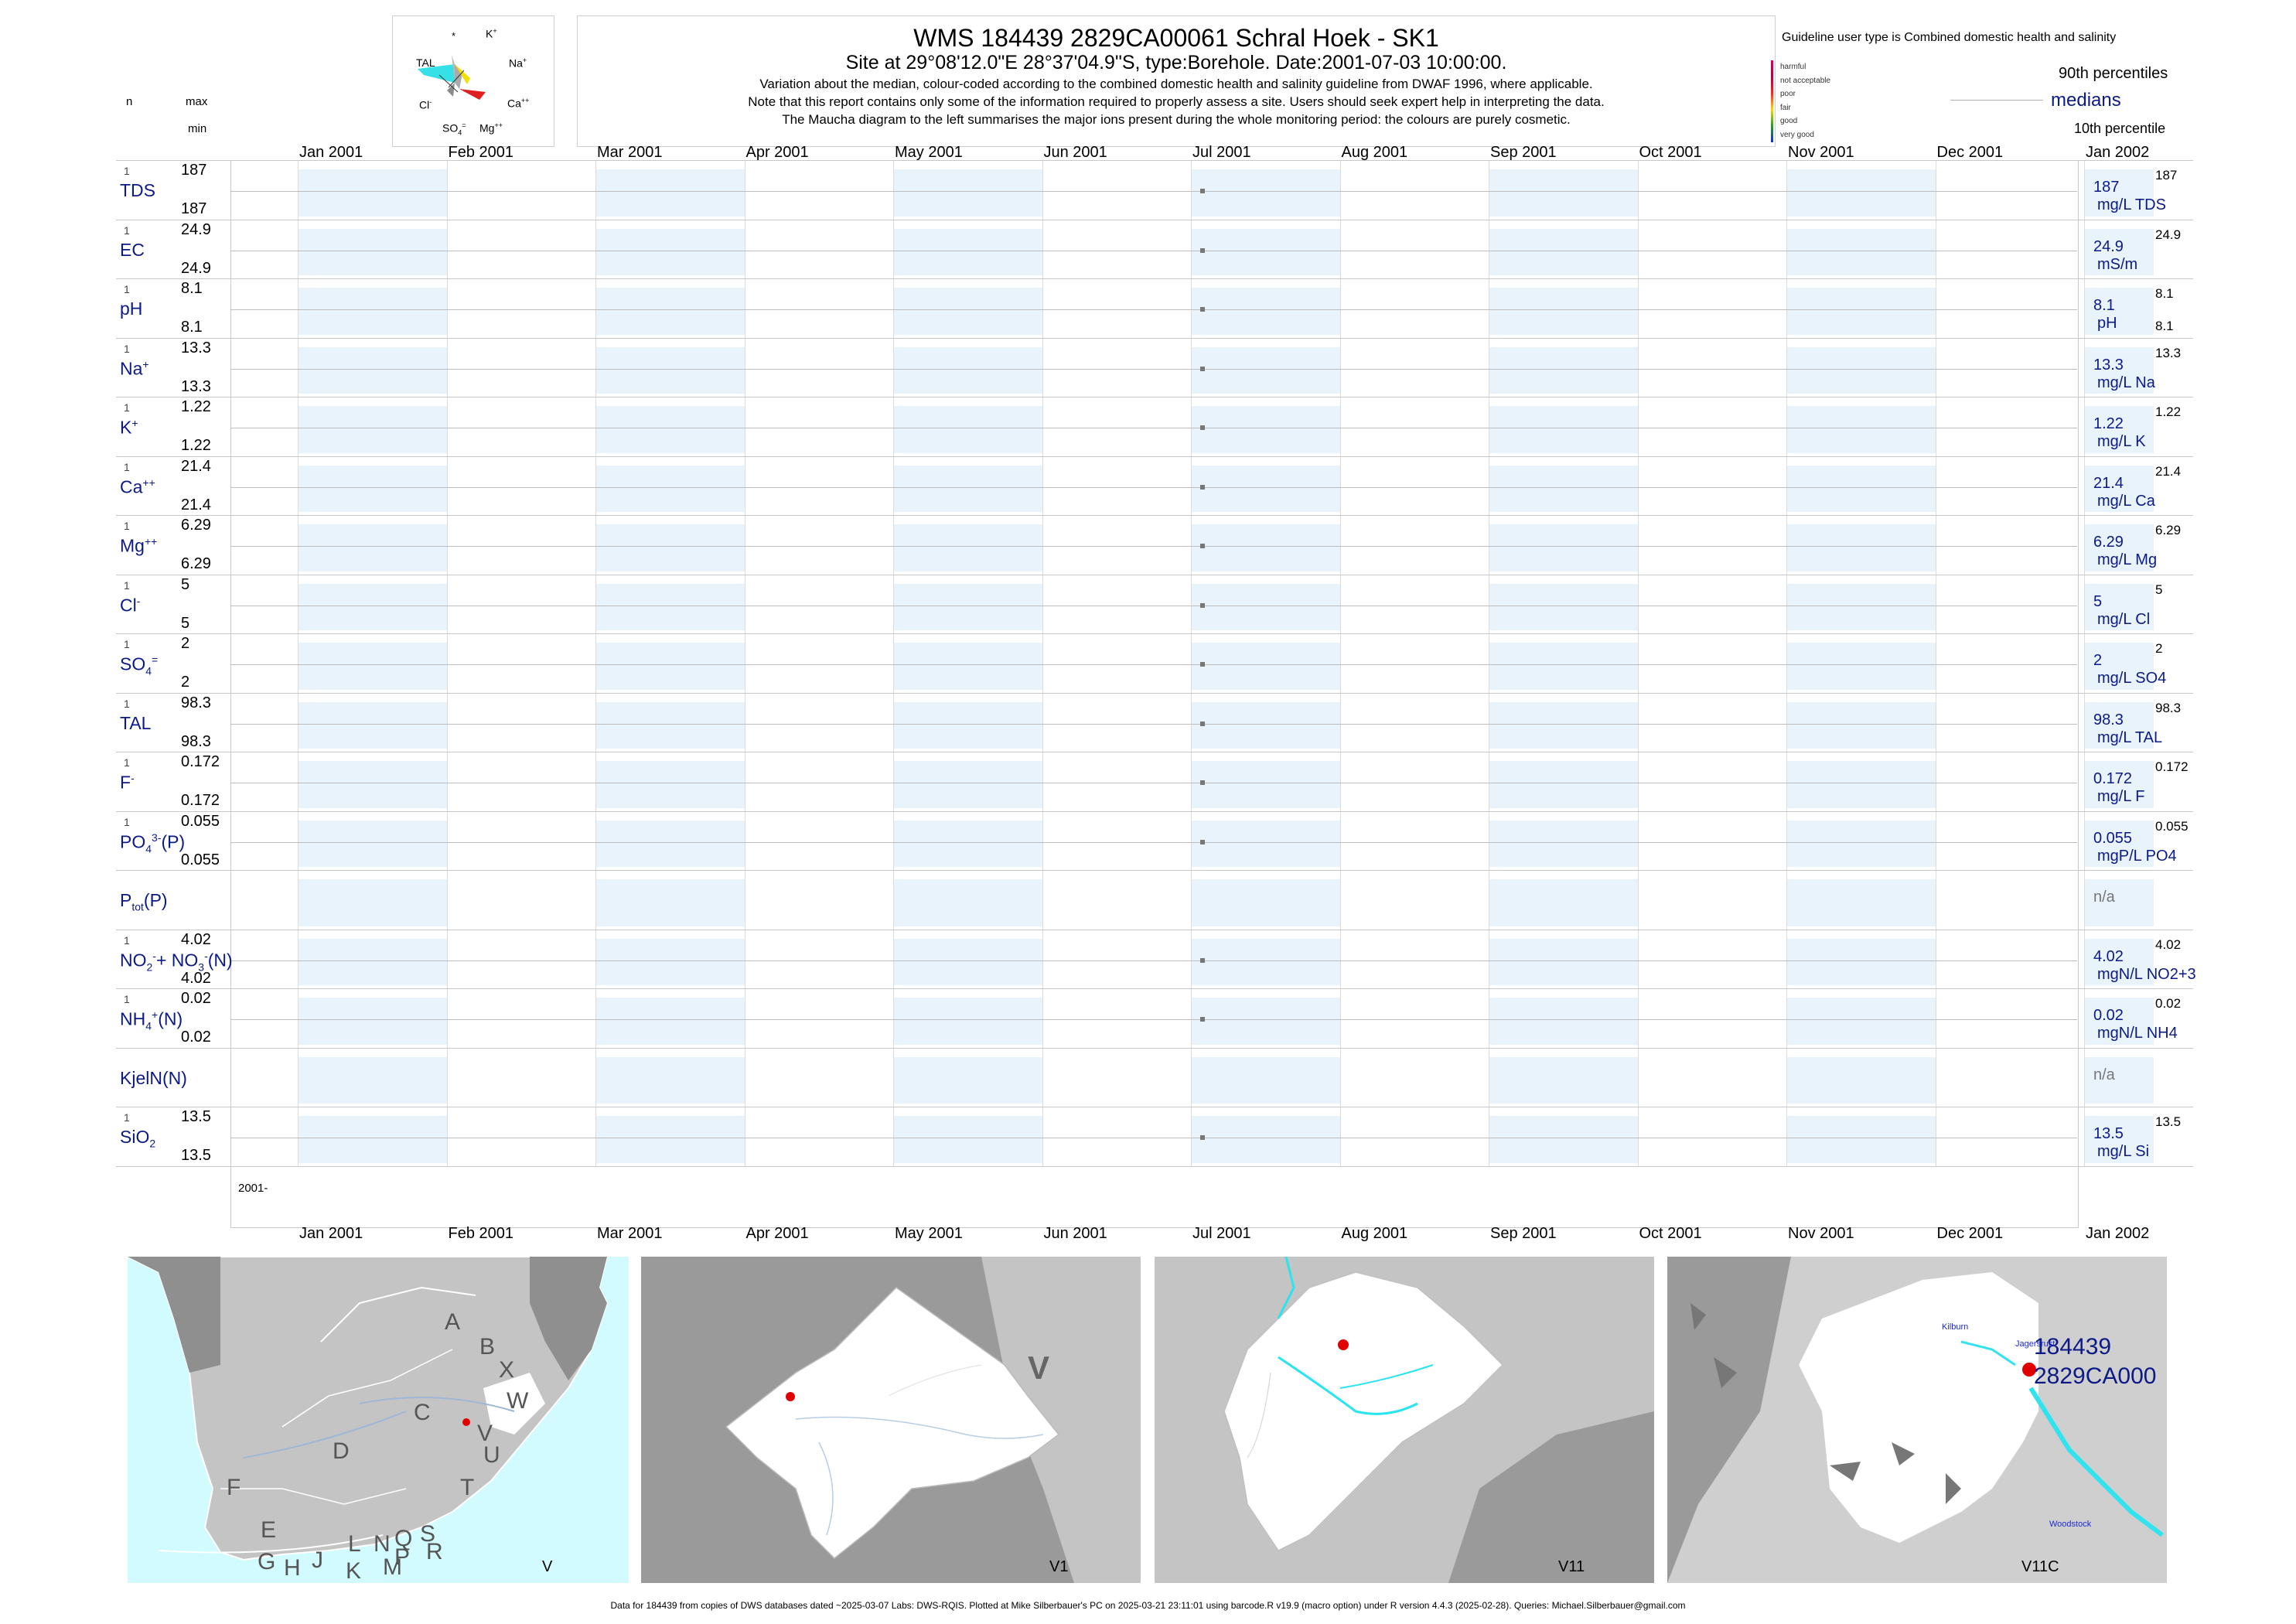  What do you see at coordinates (131, 309) in the screenshot?
I see `variable-label: pH` at bounding box center [131, 309].